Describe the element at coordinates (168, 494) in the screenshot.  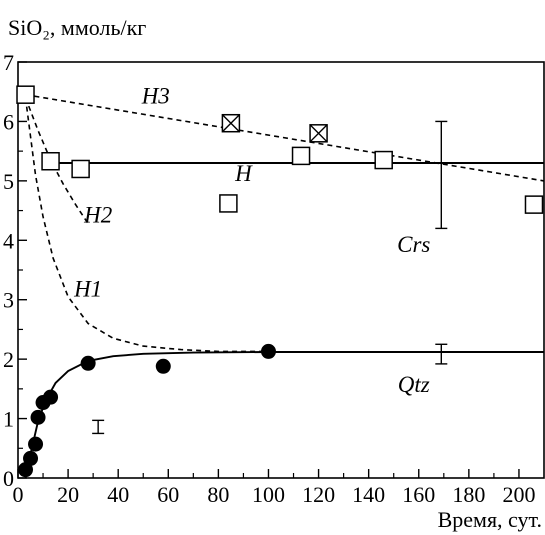
I see `x-tick-label: 60` at that location.